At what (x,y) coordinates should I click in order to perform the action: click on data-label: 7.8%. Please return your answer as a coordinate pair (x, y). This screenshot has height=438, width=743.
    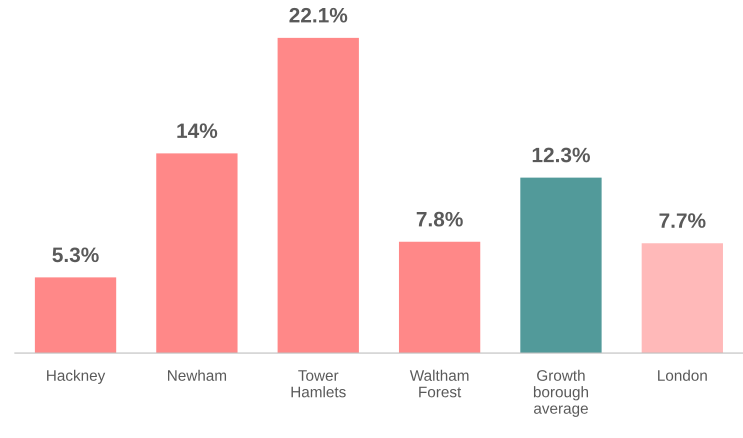
    Looking at the image, I should click on (439, 219).